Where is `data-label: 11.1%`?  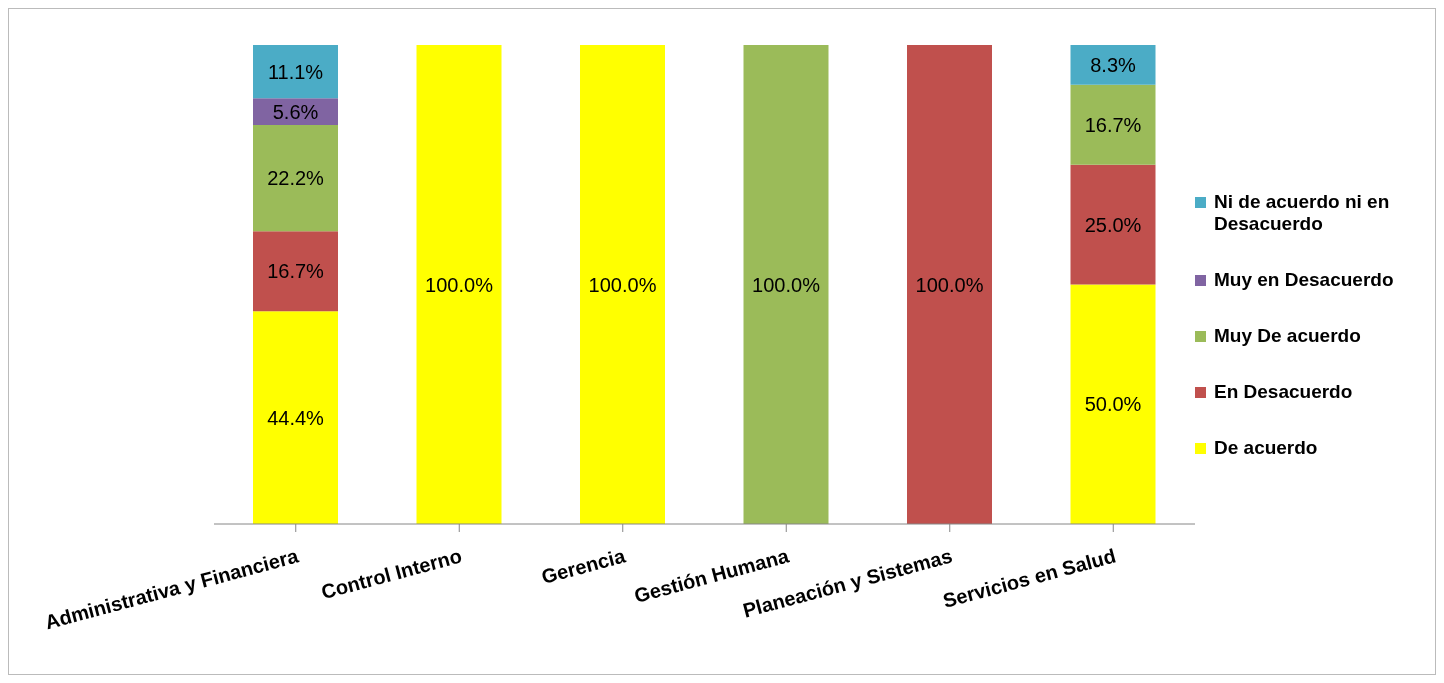 data-label: 11.1% is located at coordinates (295, 71).